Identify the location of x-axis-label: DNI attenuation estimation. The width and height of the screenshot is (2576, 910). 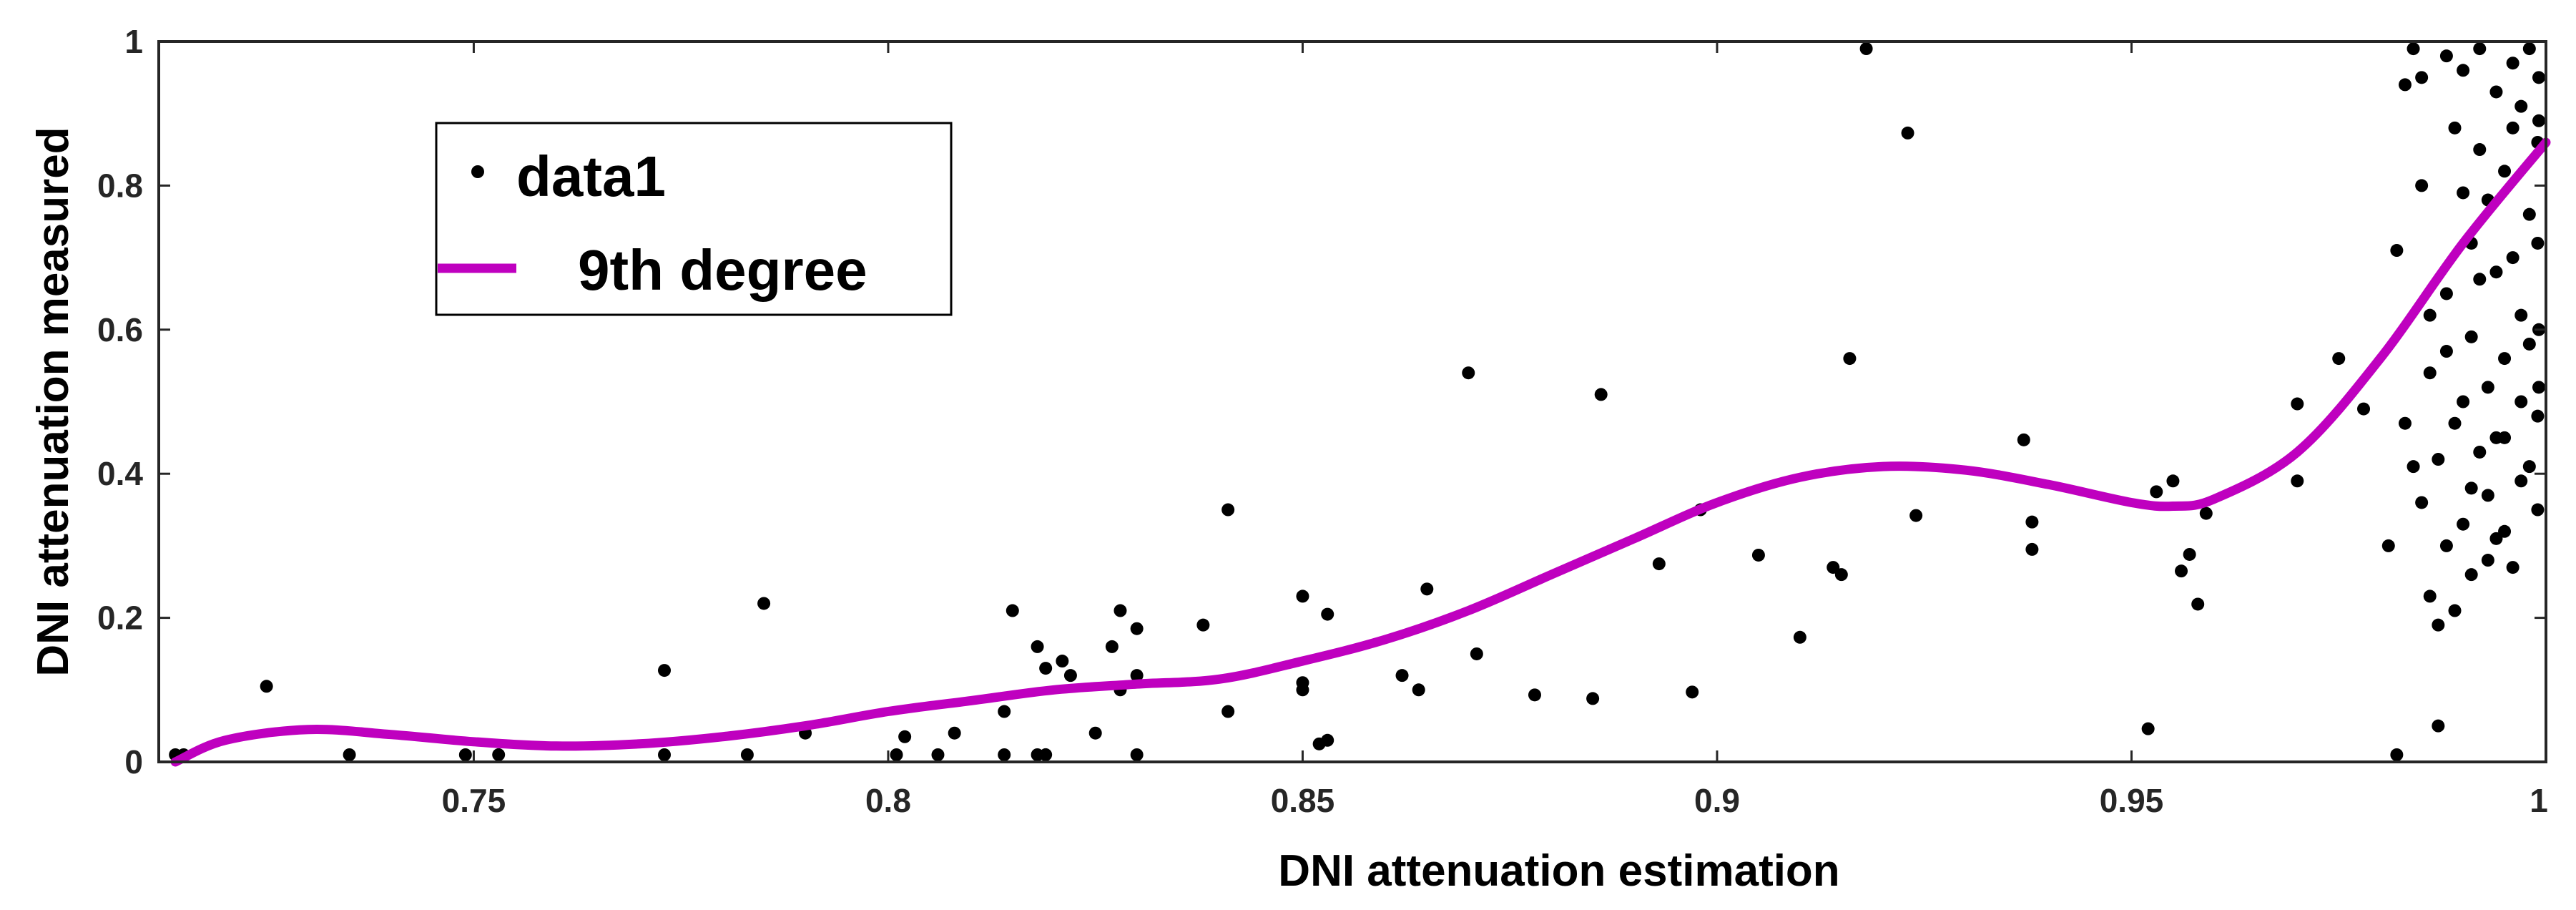
(1558, 871).